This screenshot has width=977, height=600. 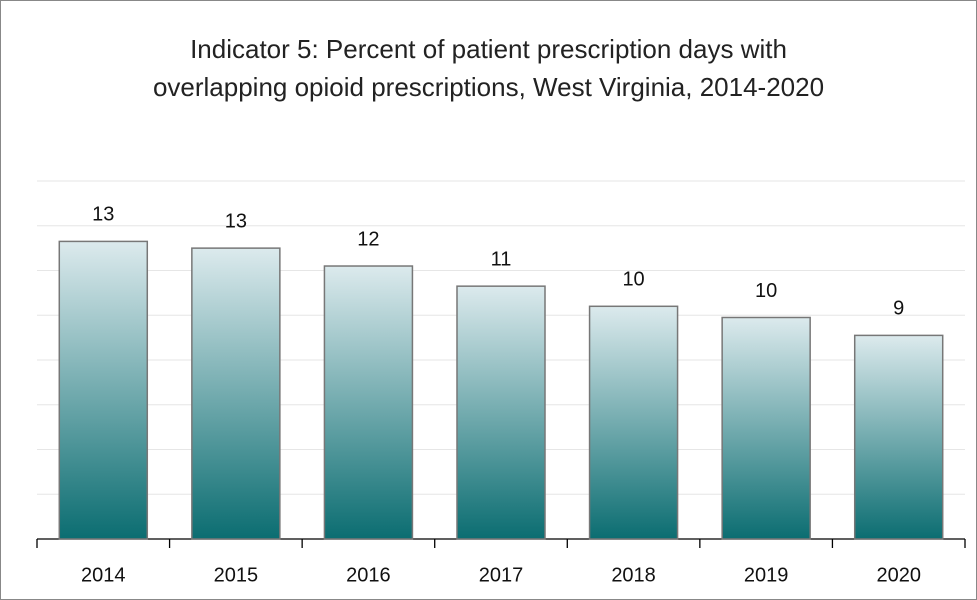 I want to click on x-tick-label: 2020, so click(x=898, y=575).